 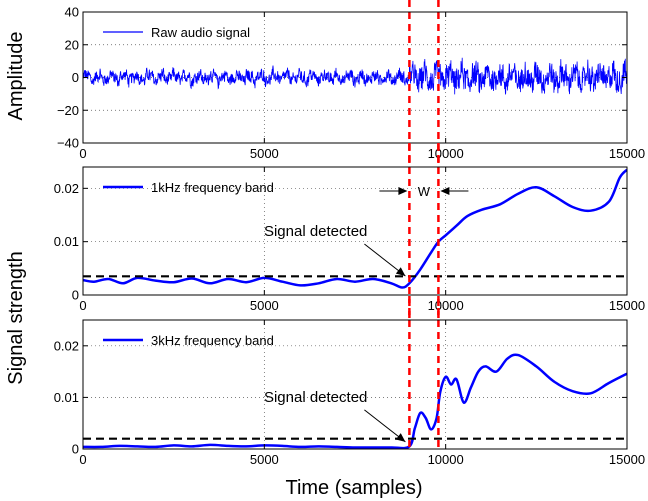 What do you see at coordinates (72, 44) in the screenshot?
I see `y-tick-label: 20` at bounding box center [72, 44].